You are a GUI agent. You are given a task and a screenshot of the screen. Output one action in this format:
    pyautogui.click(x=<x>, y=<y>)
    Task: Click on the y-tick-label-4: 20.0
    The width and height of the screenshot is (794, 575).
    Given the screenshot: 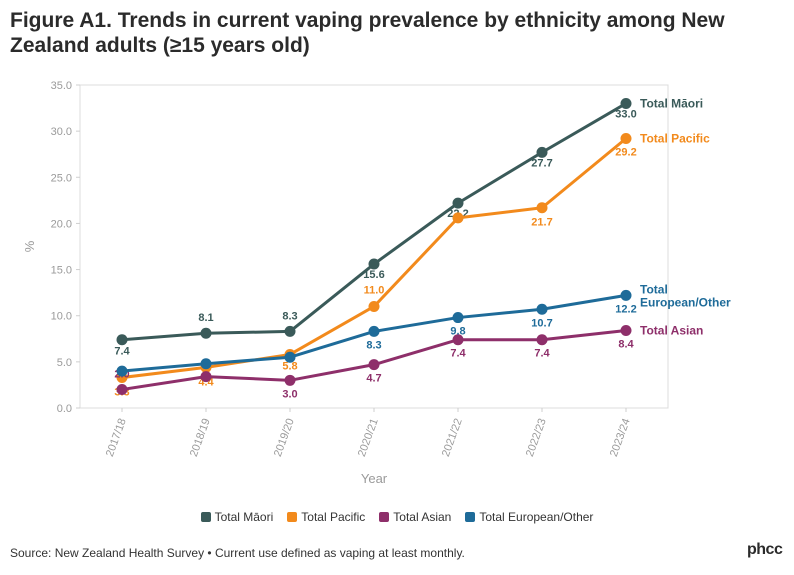 What is the action you would take?
    pyautogui.click(x=61, y=224)
    